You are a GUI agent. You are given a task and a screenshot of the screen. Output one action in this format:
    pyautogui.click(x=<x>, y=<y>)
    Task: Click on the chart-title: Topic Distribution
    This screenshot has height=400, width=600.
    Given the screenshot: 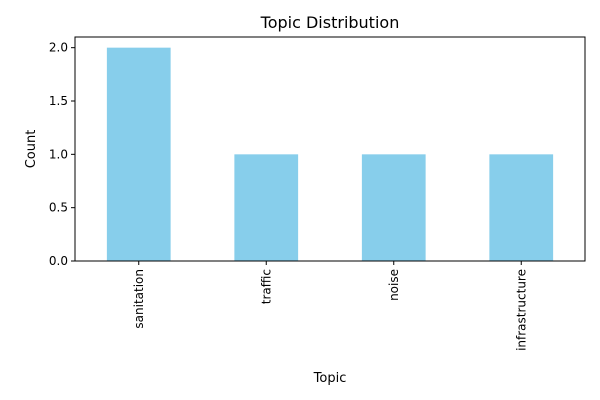 What is the action you would take?
    pyautogui.click(x=330, y=22)
    